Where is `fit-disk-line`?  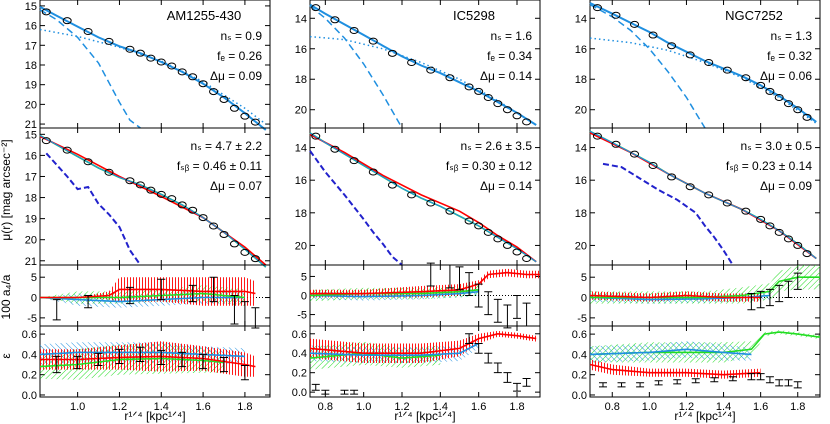
fit-disk-line is located at coordinates (153, 76).